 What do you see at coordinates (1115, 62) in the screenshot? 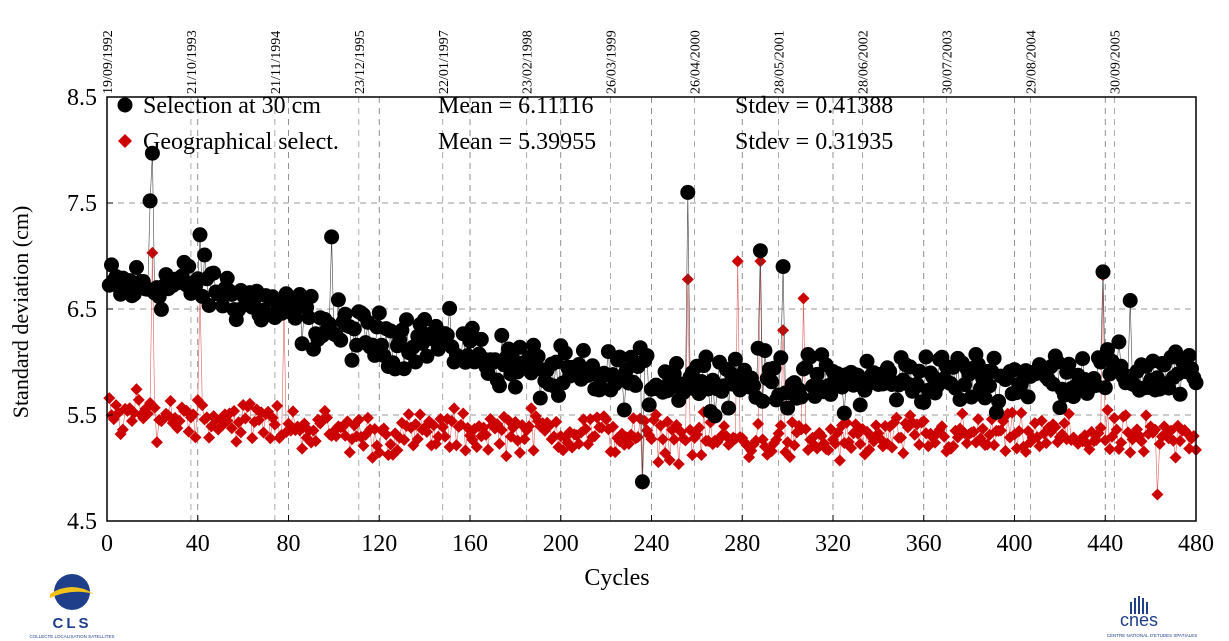
I see `date-tick-label: 30/09/2005` at bounding box center [1115, 62].